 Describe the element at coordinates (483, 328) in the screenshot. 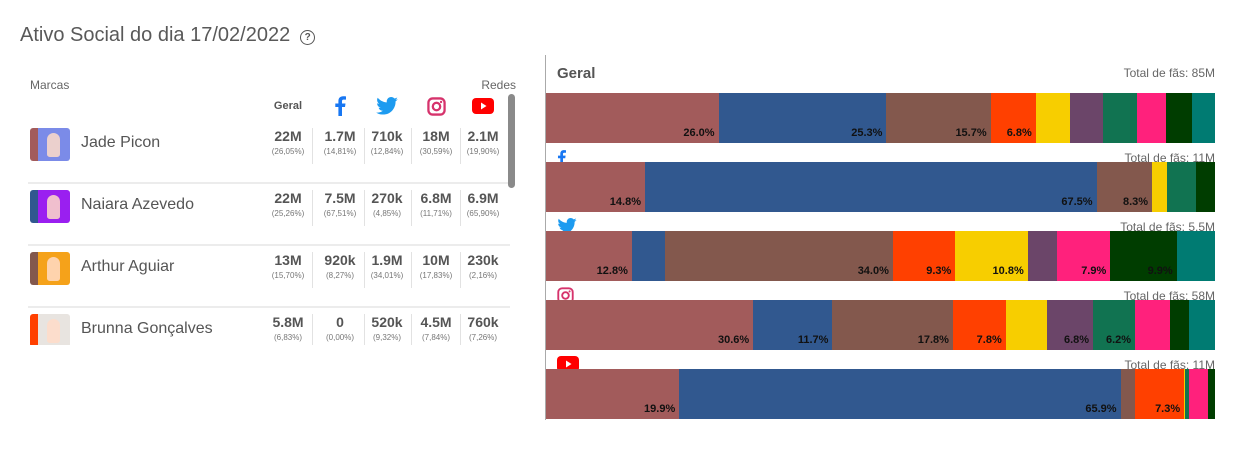

I see `metric-cell-youtube: 760k (7,26%)` at that location.